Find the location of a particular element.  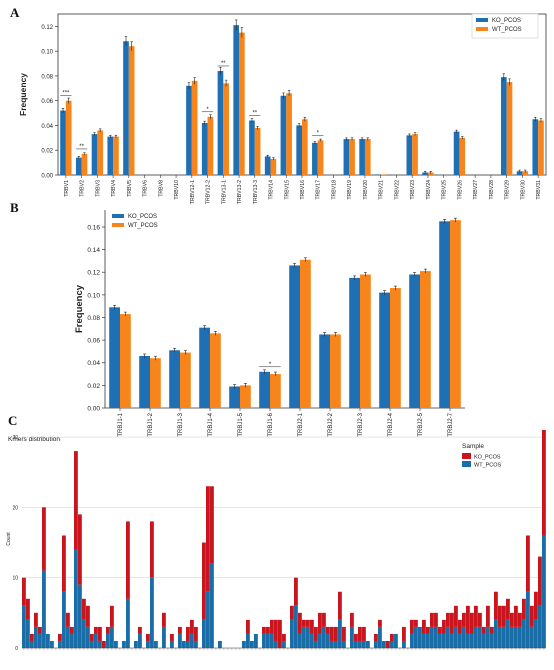

x-tick-label: TRBJ2-5 is located at coordinates (421, 424).